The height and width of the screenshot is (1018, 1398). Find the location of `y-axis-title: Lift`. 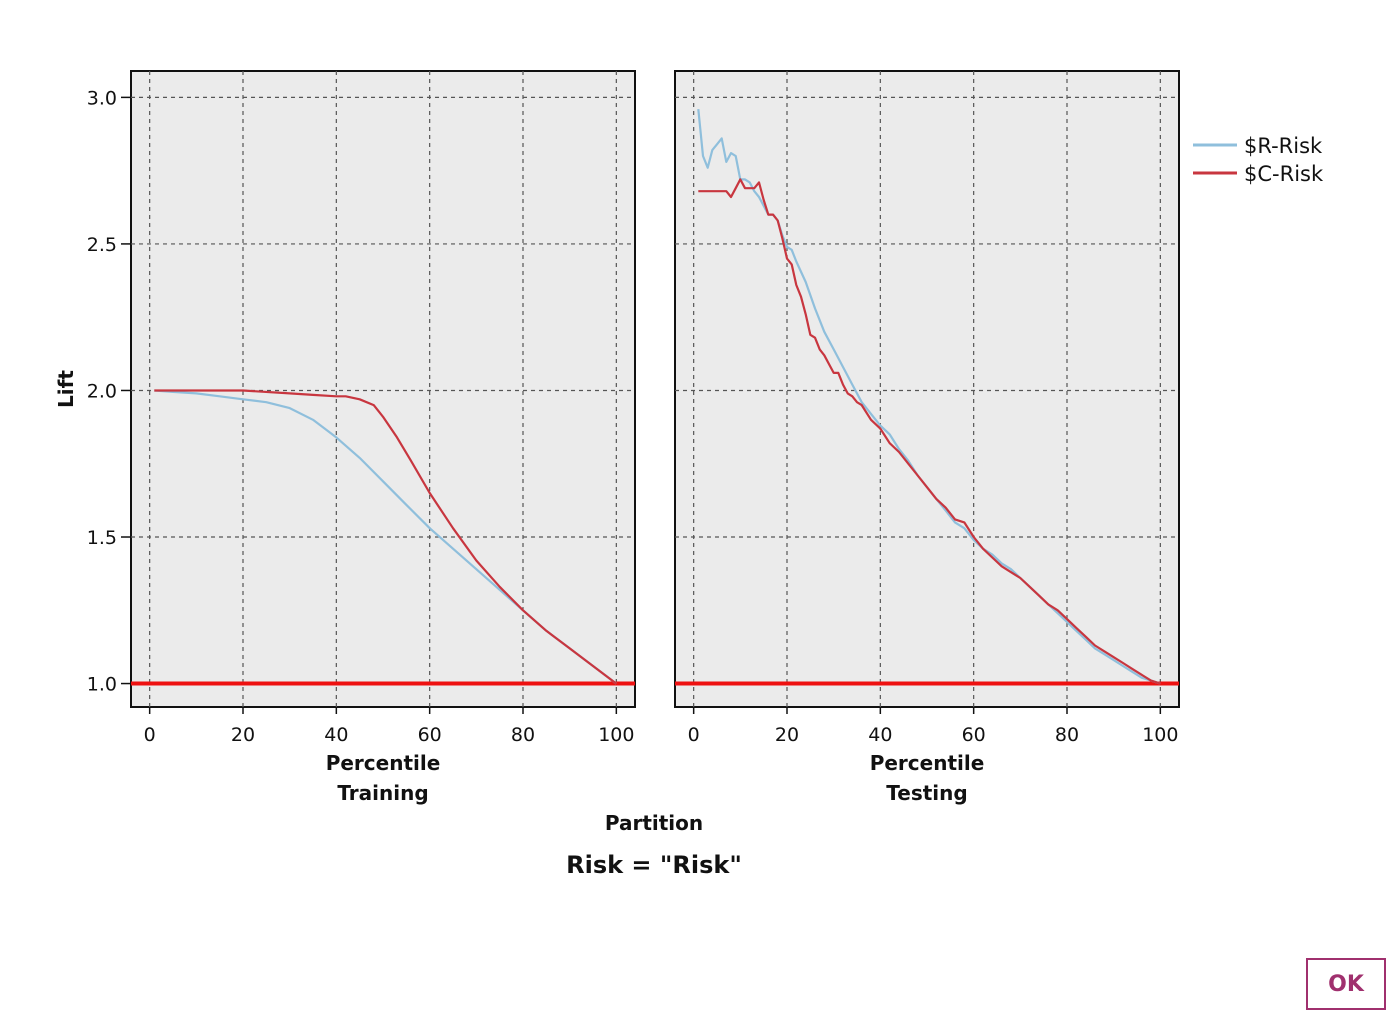

y-axis-title: Lift is located at coordinates (66, 389).